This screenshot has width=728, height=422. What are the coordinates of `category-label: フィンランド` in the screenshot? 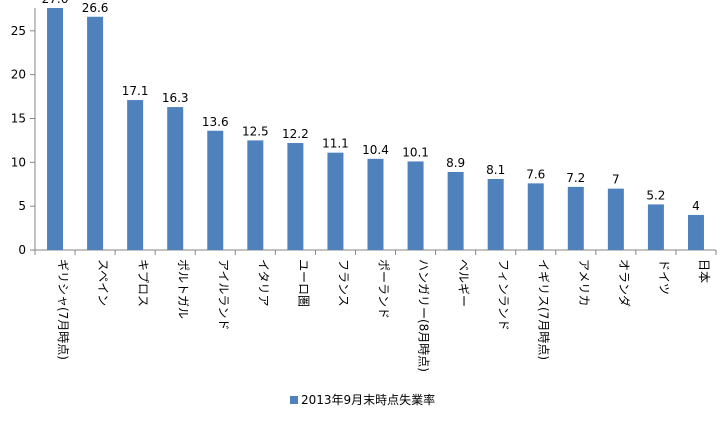 It's located at (504, 295).